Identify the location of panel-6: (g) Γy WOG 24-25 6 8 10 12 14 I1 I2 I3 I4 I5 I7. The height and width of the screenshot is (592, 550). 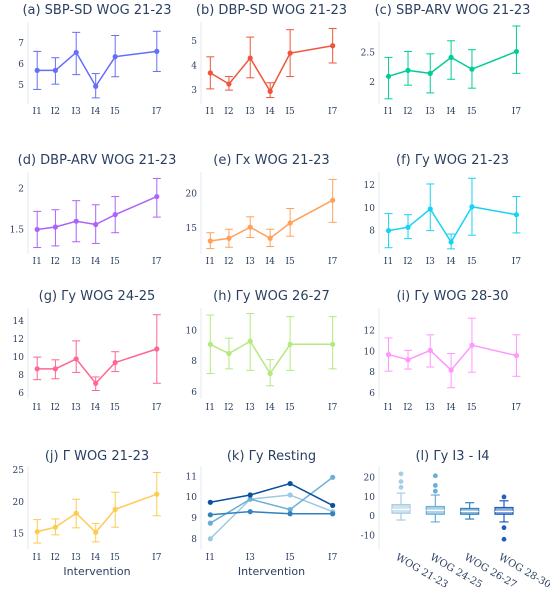
(87, 351).